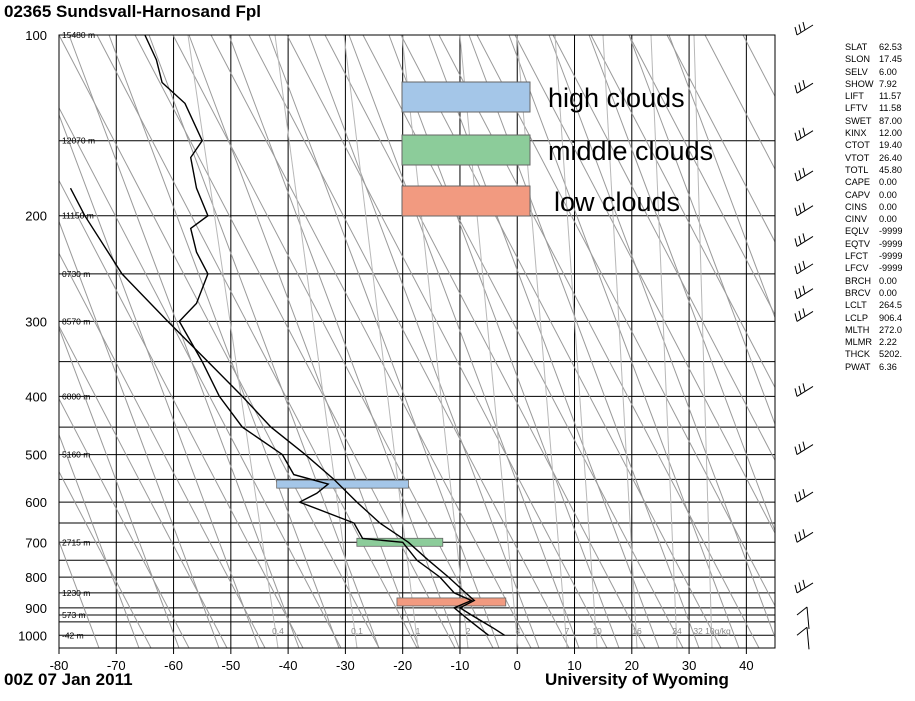 This screenshot has height=701, width=915. What do you see at coordinates (874, 133) in the screenshot?
I see `index-row: KINX 12.00` at bounding box center [874, 133].